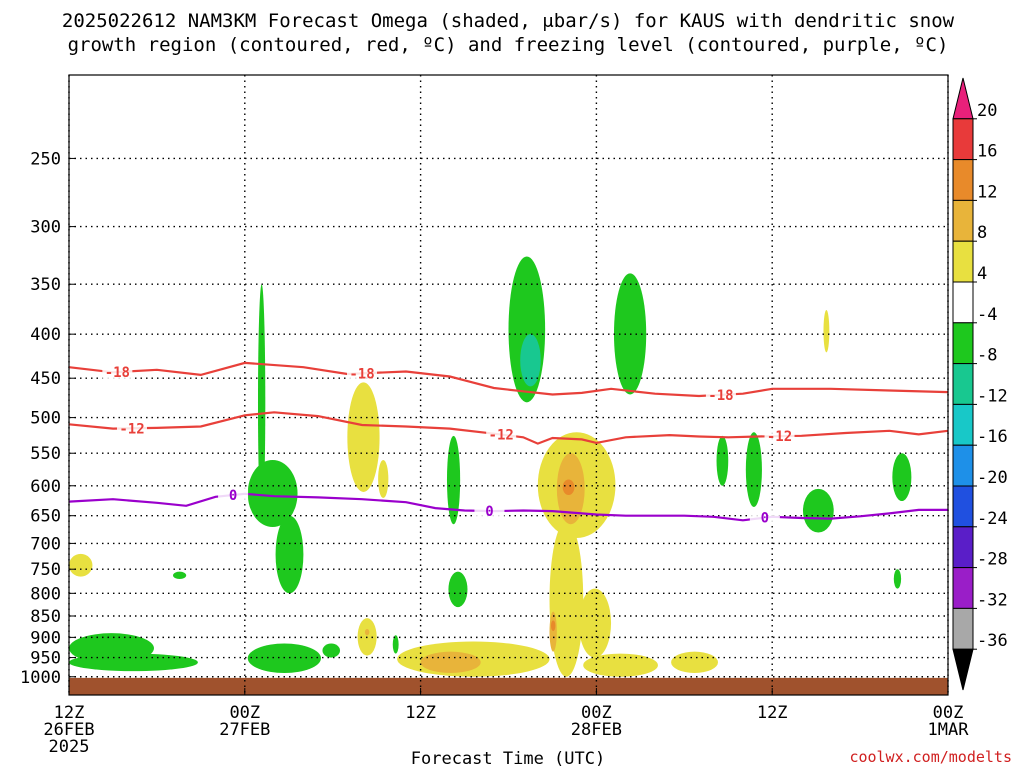 This screenshot has width=1024, height=768. I want to click on colorbar-bottom-arrow, so click(963, 669).